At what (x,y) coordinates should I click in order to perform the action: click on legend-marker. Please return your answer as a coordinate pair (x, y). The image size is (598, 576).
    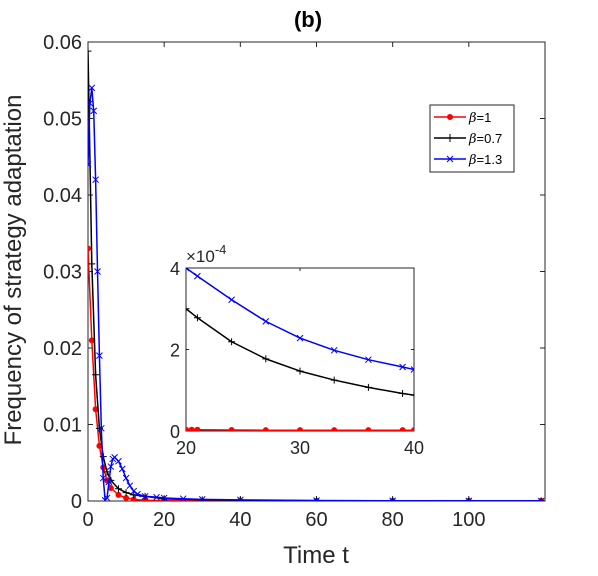
    Looking at the image, I should click on (450, 159).